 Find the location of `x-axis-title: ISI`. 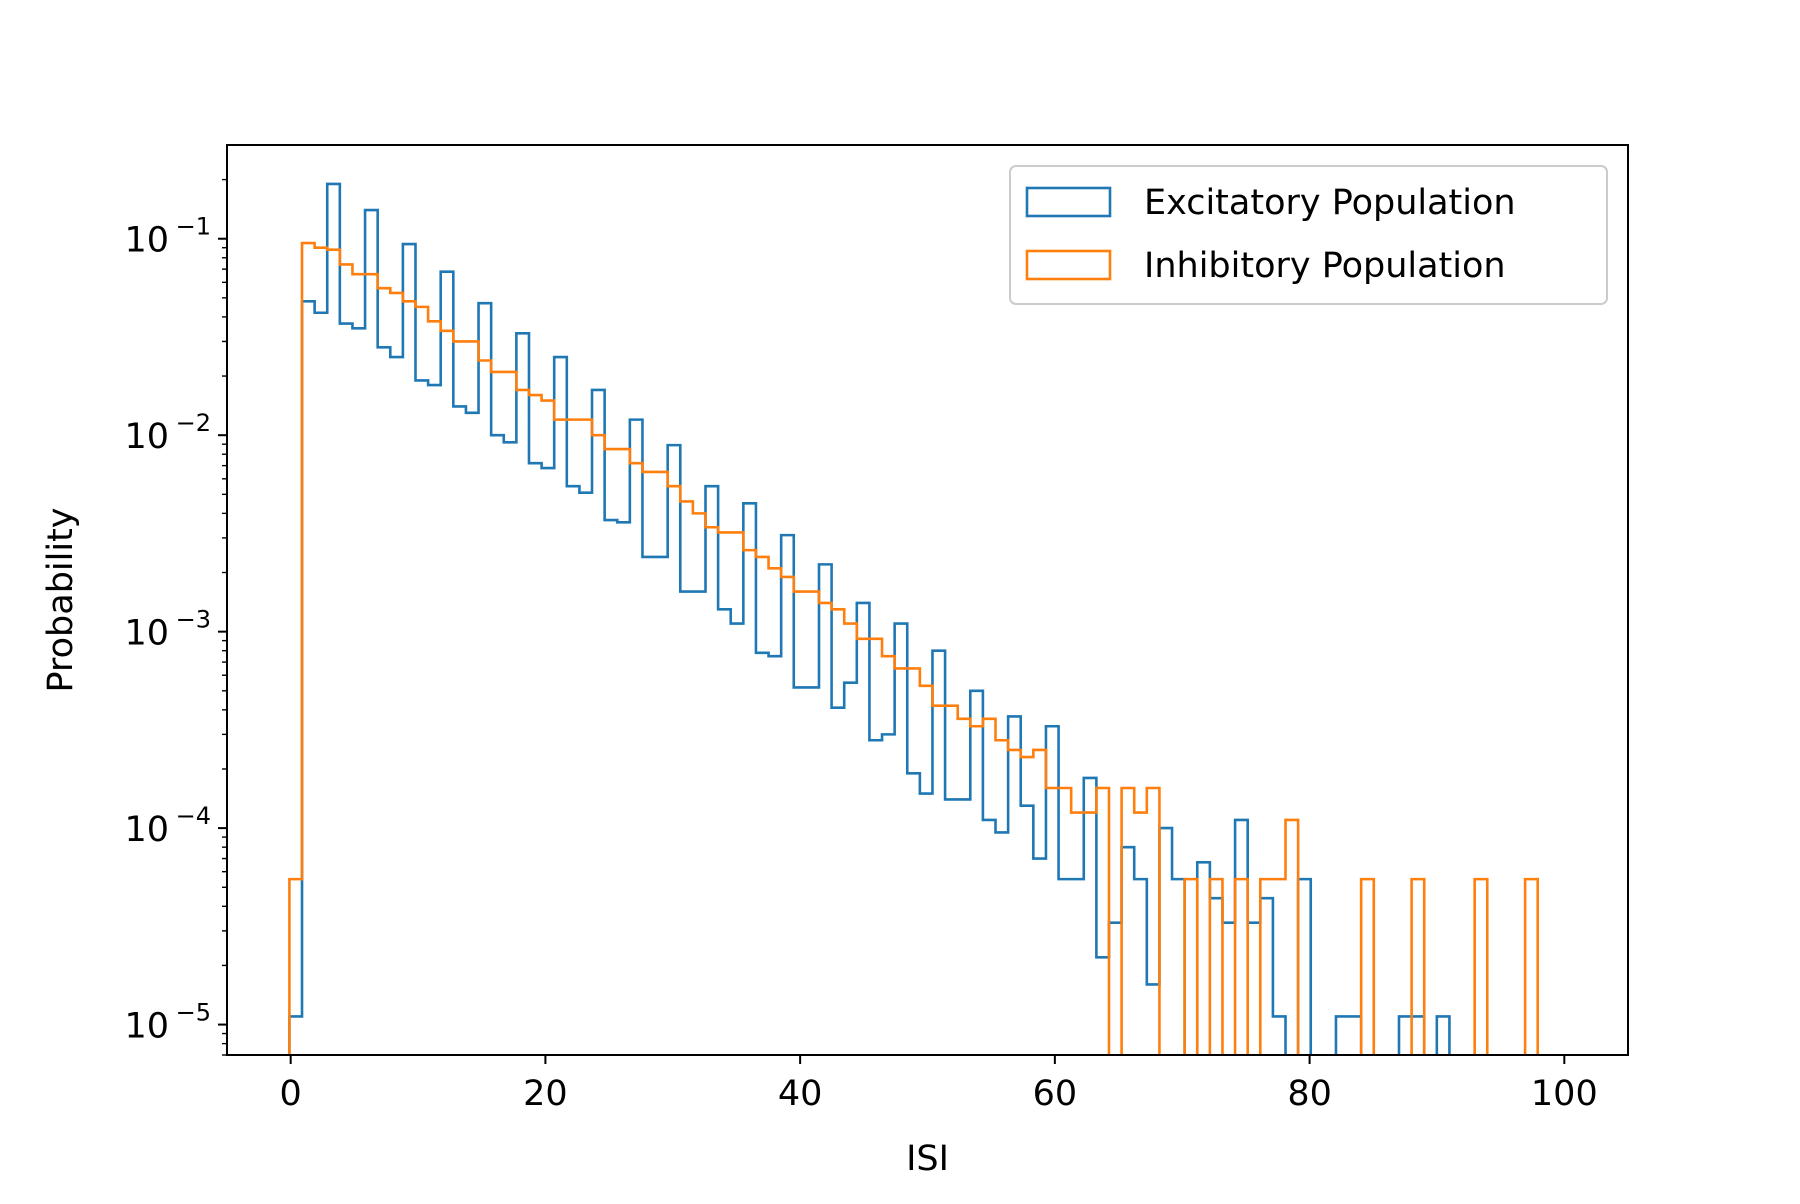

x-axis-title: ISI is located at coordinates (927, 1159).